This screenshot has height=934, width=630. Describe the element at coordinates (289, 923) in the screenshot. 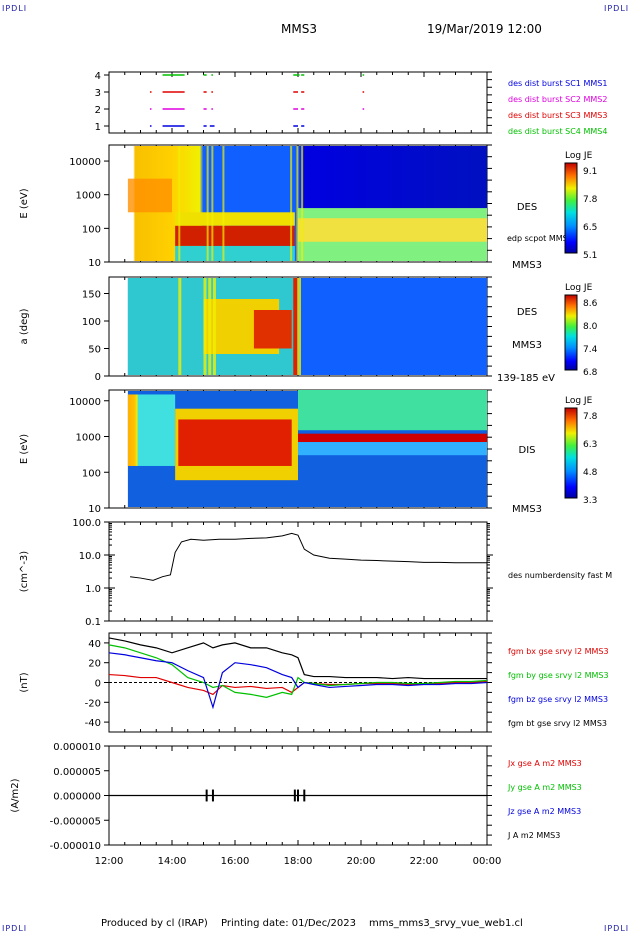

I see `footer-printing-date: Printing date: 01/Dec/2023` at that location.